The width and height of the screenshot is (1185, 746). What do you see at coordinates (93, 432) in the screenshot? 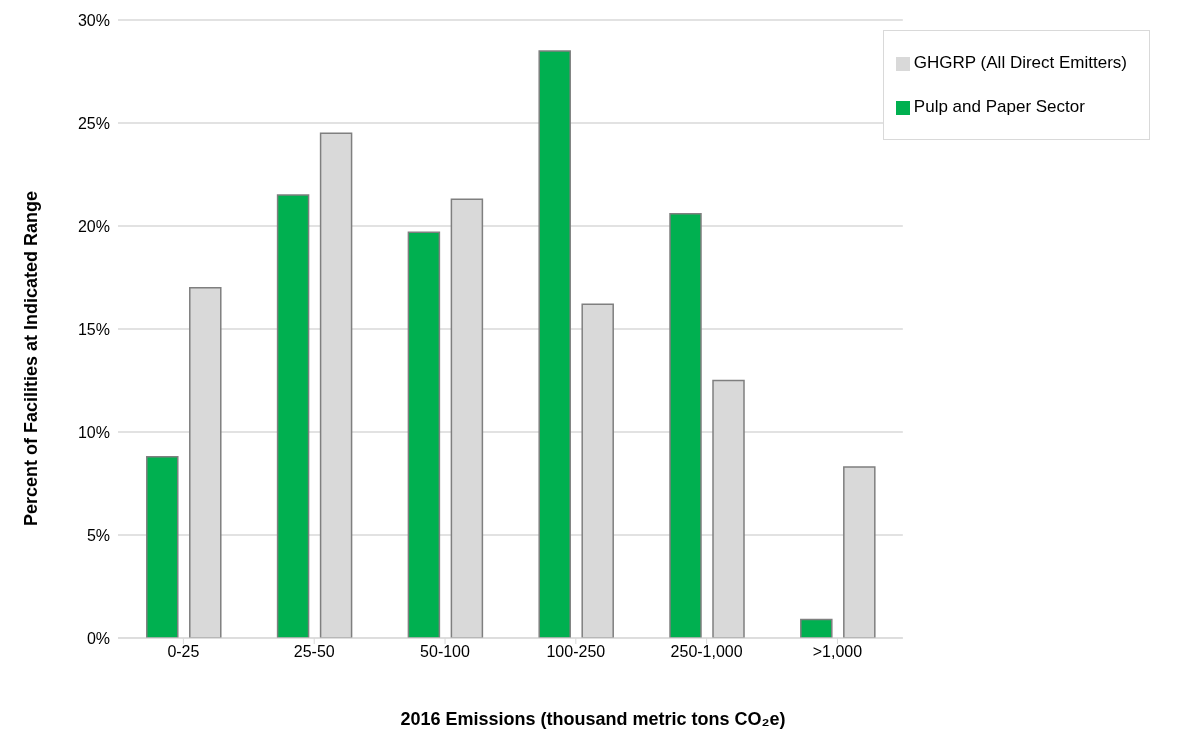
I see `y-tick-label: 10%` at bounding box center [93, 432].